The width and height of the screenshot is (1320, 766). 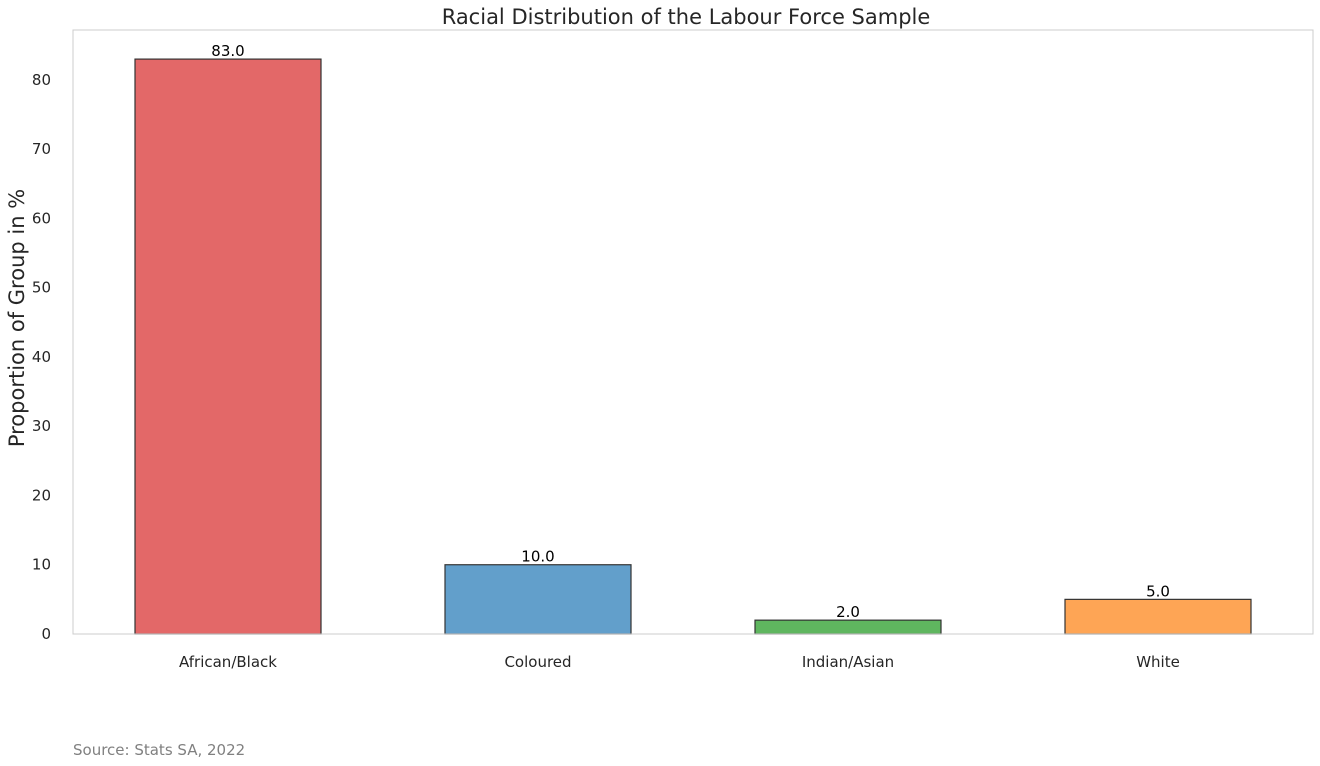 What do you see at coordinates (848, 662) in the screenshot?
I see `x-tick-label: Indian/Asian` at bounding box center [848, 662].